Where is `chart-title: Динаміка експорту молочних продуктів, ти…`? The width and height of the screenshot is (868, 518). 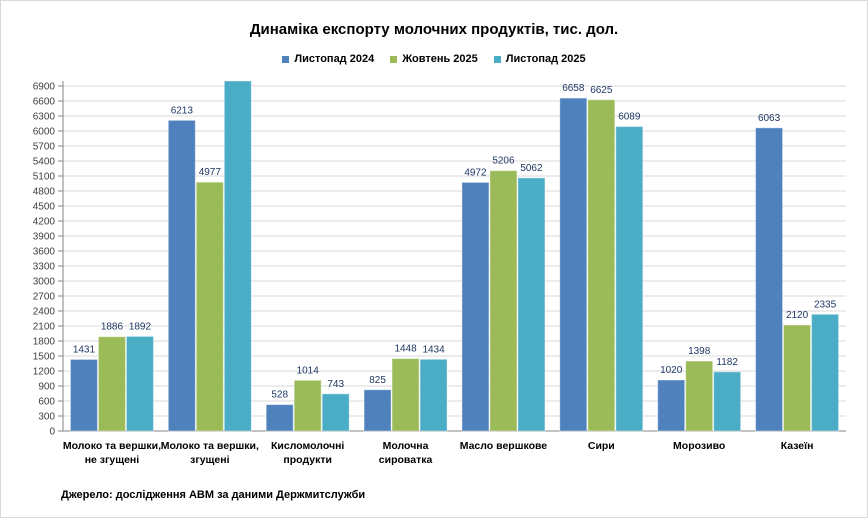 chart-title: Динаміка експорту молочних продуктів, ти… is located at coordinates (434, 29).